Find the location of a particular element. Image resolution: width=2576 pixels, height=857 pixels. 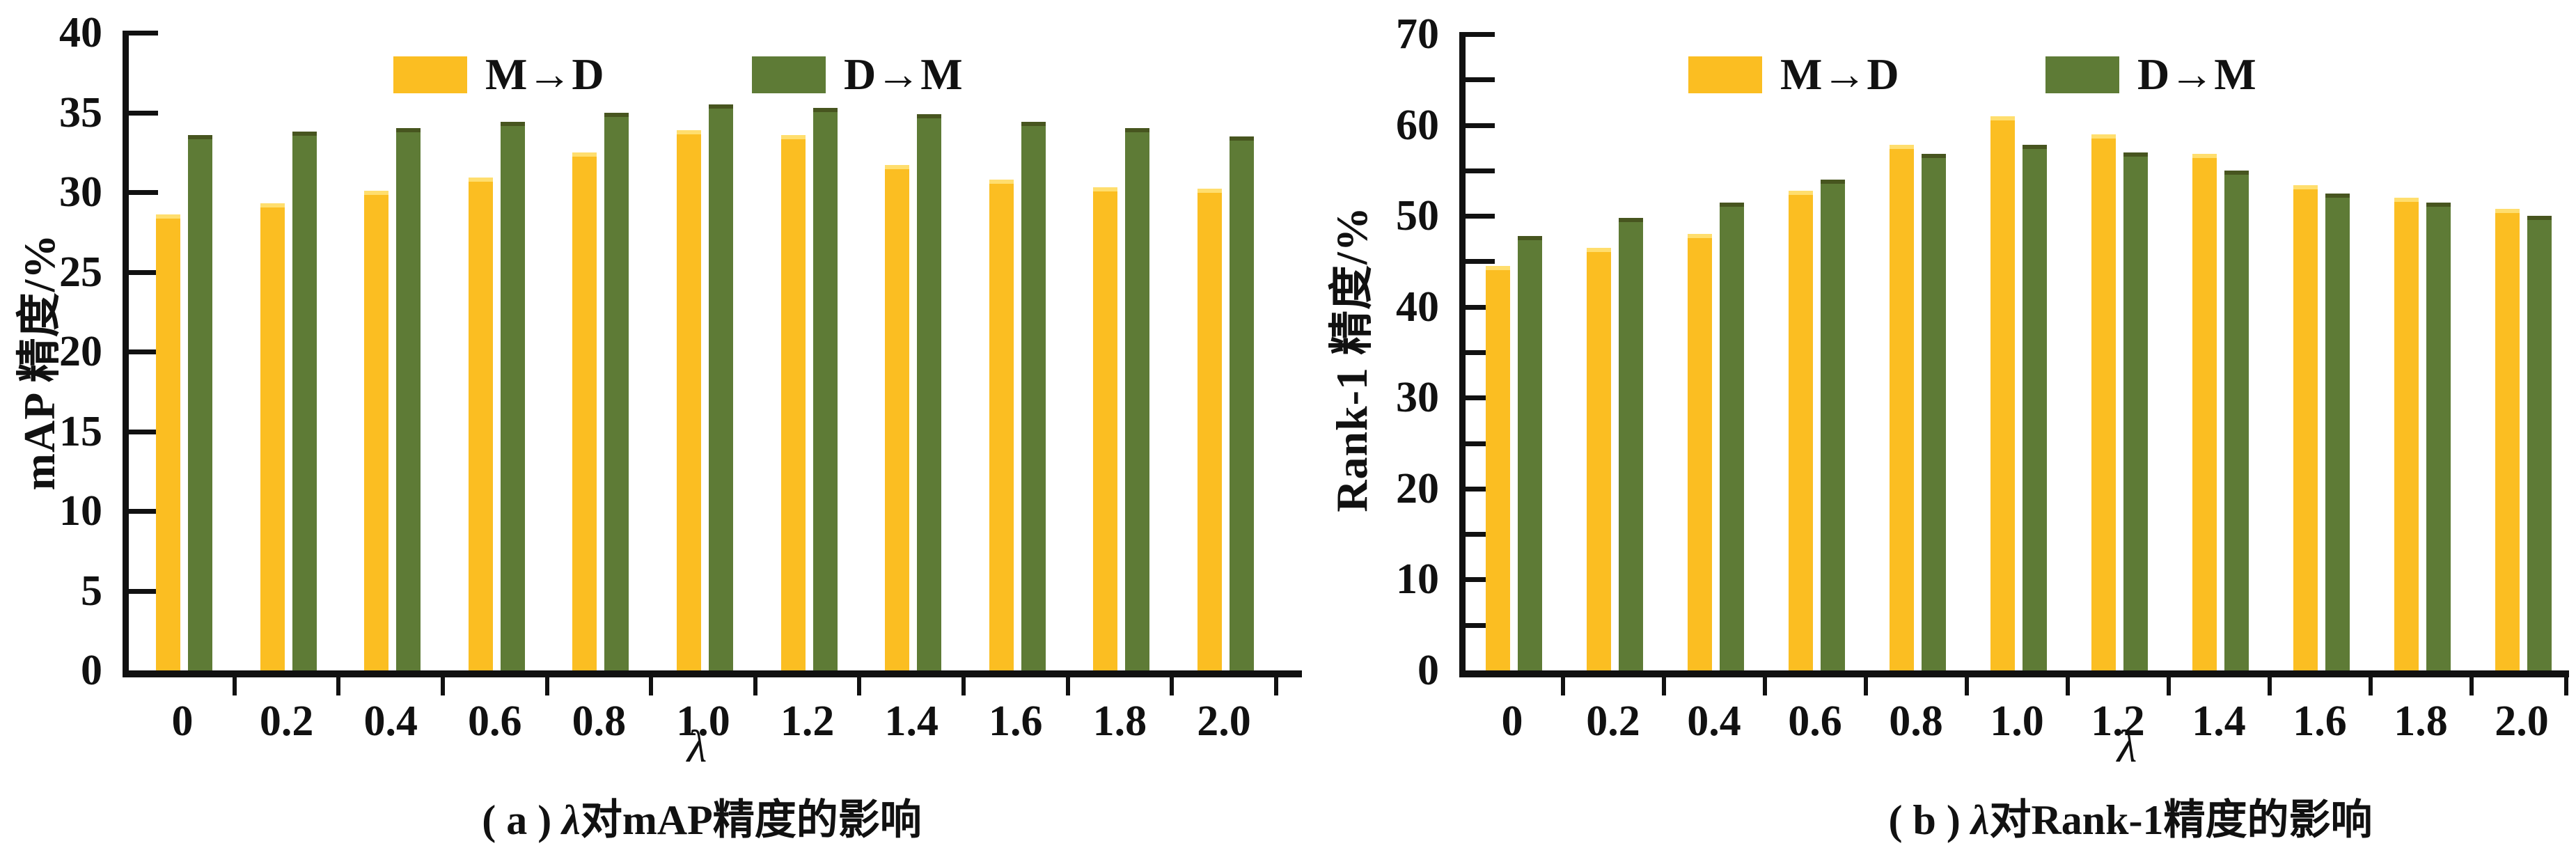

y-tick-label: 25 is located at coordinates (80, 272).